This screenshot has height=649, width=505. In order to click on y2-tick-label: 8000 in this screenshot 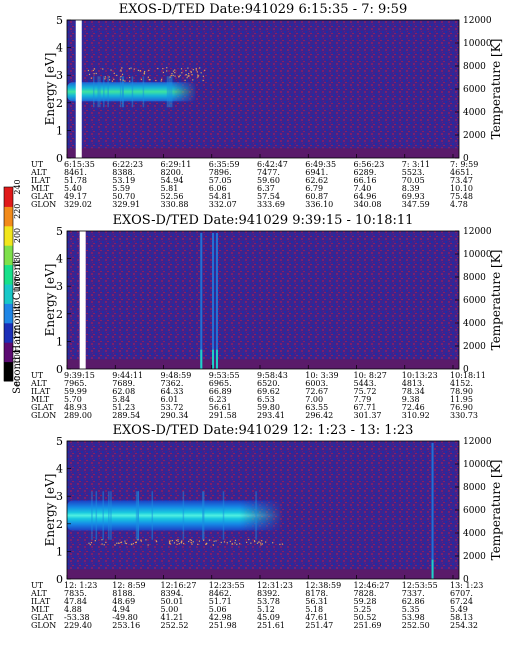, I will do `click(474, 488)`.